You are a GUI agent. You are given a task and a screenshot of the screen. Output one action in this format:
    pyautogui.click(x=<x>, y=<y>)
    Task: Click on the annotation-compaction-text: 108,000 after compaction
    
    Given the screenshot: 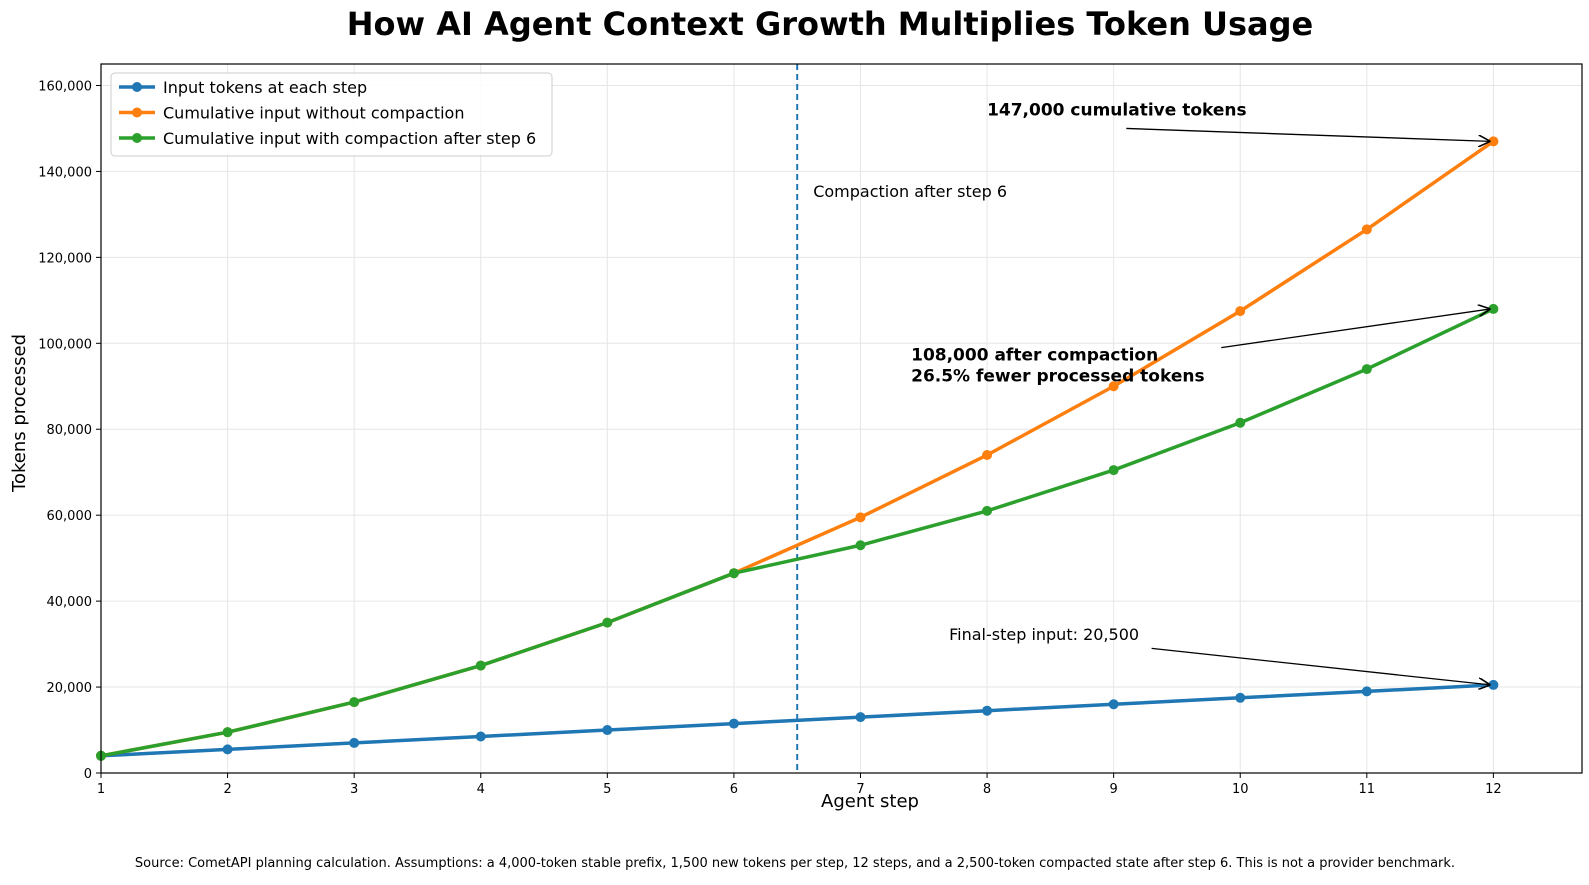 What is the action you would take?
    pyautogui.click(x=1034, y=355)
    